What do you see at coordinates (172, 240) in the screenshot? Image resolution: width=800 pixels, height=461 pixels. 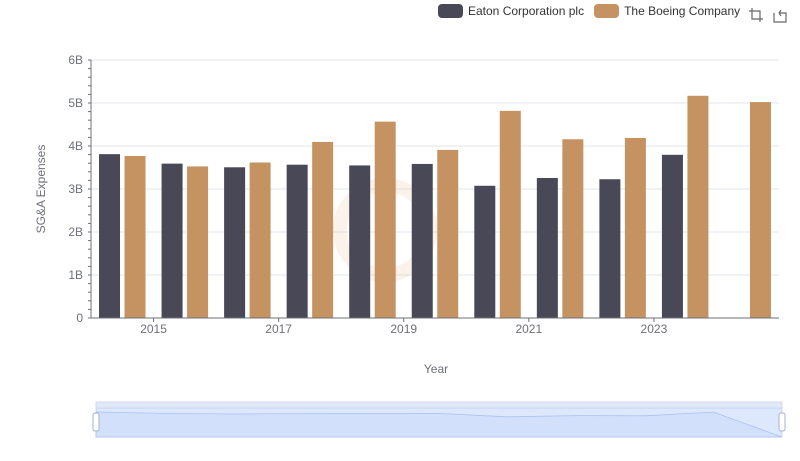 I see `bar-eaton-2015` at bounding box center [172, 240].